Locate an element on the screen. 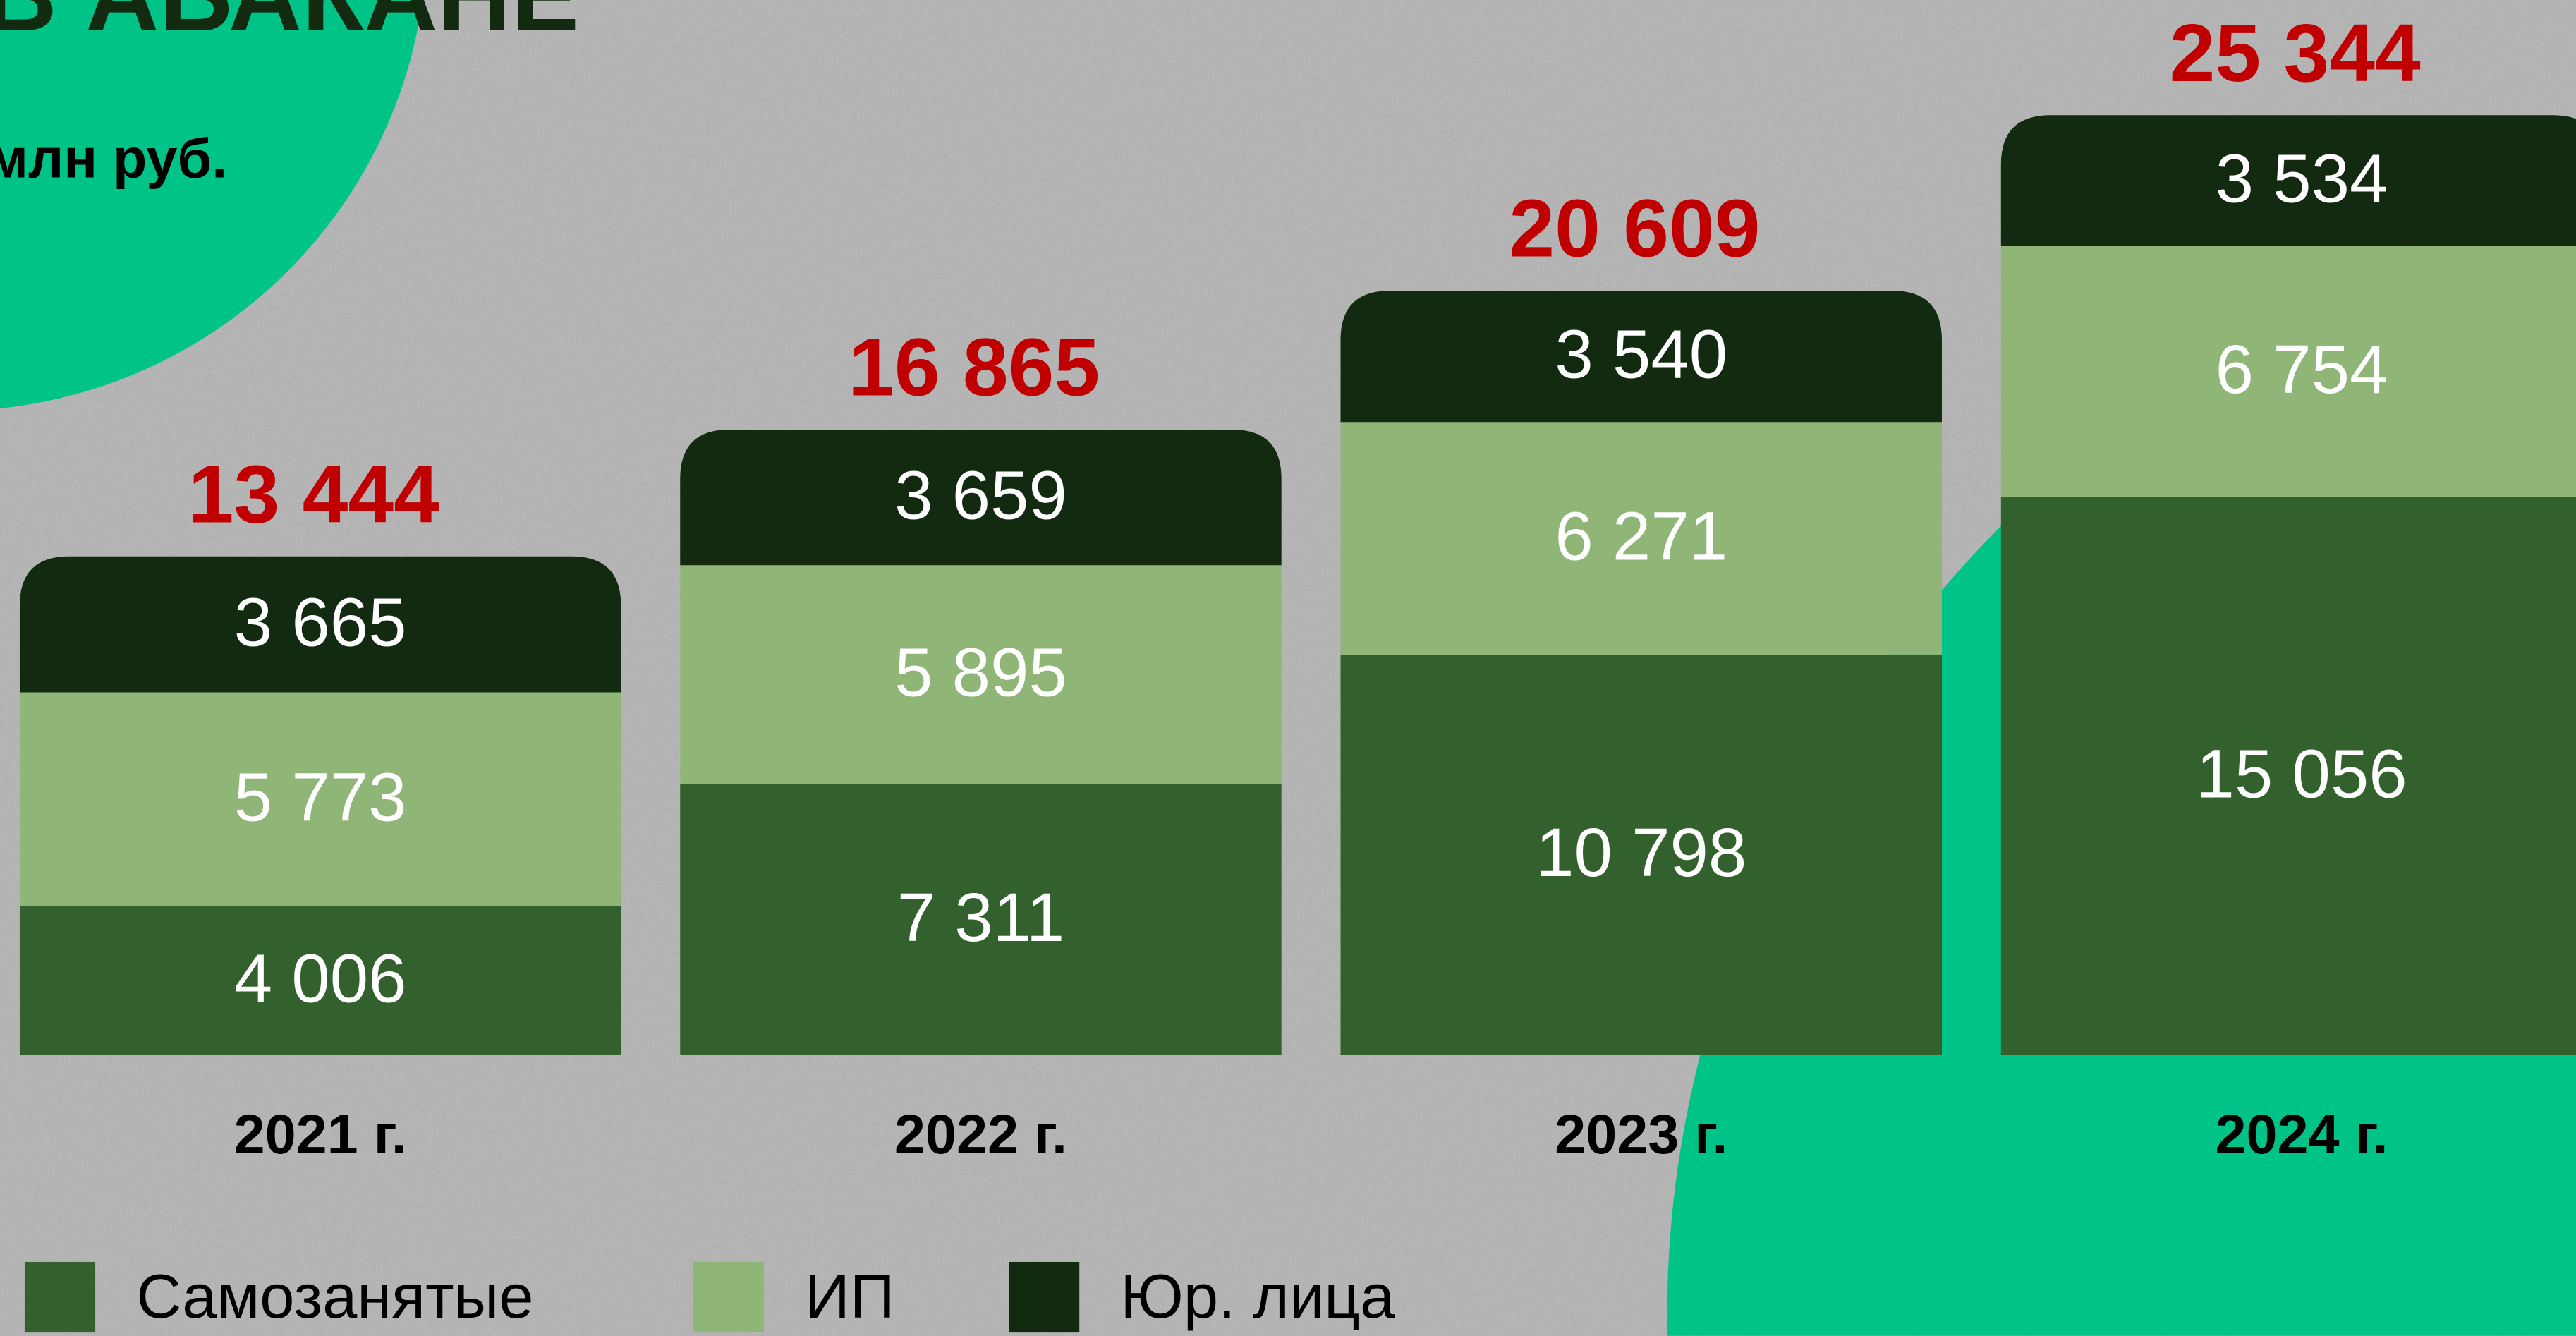  value-label: 6 271 is located at coordinates (1641, 536).